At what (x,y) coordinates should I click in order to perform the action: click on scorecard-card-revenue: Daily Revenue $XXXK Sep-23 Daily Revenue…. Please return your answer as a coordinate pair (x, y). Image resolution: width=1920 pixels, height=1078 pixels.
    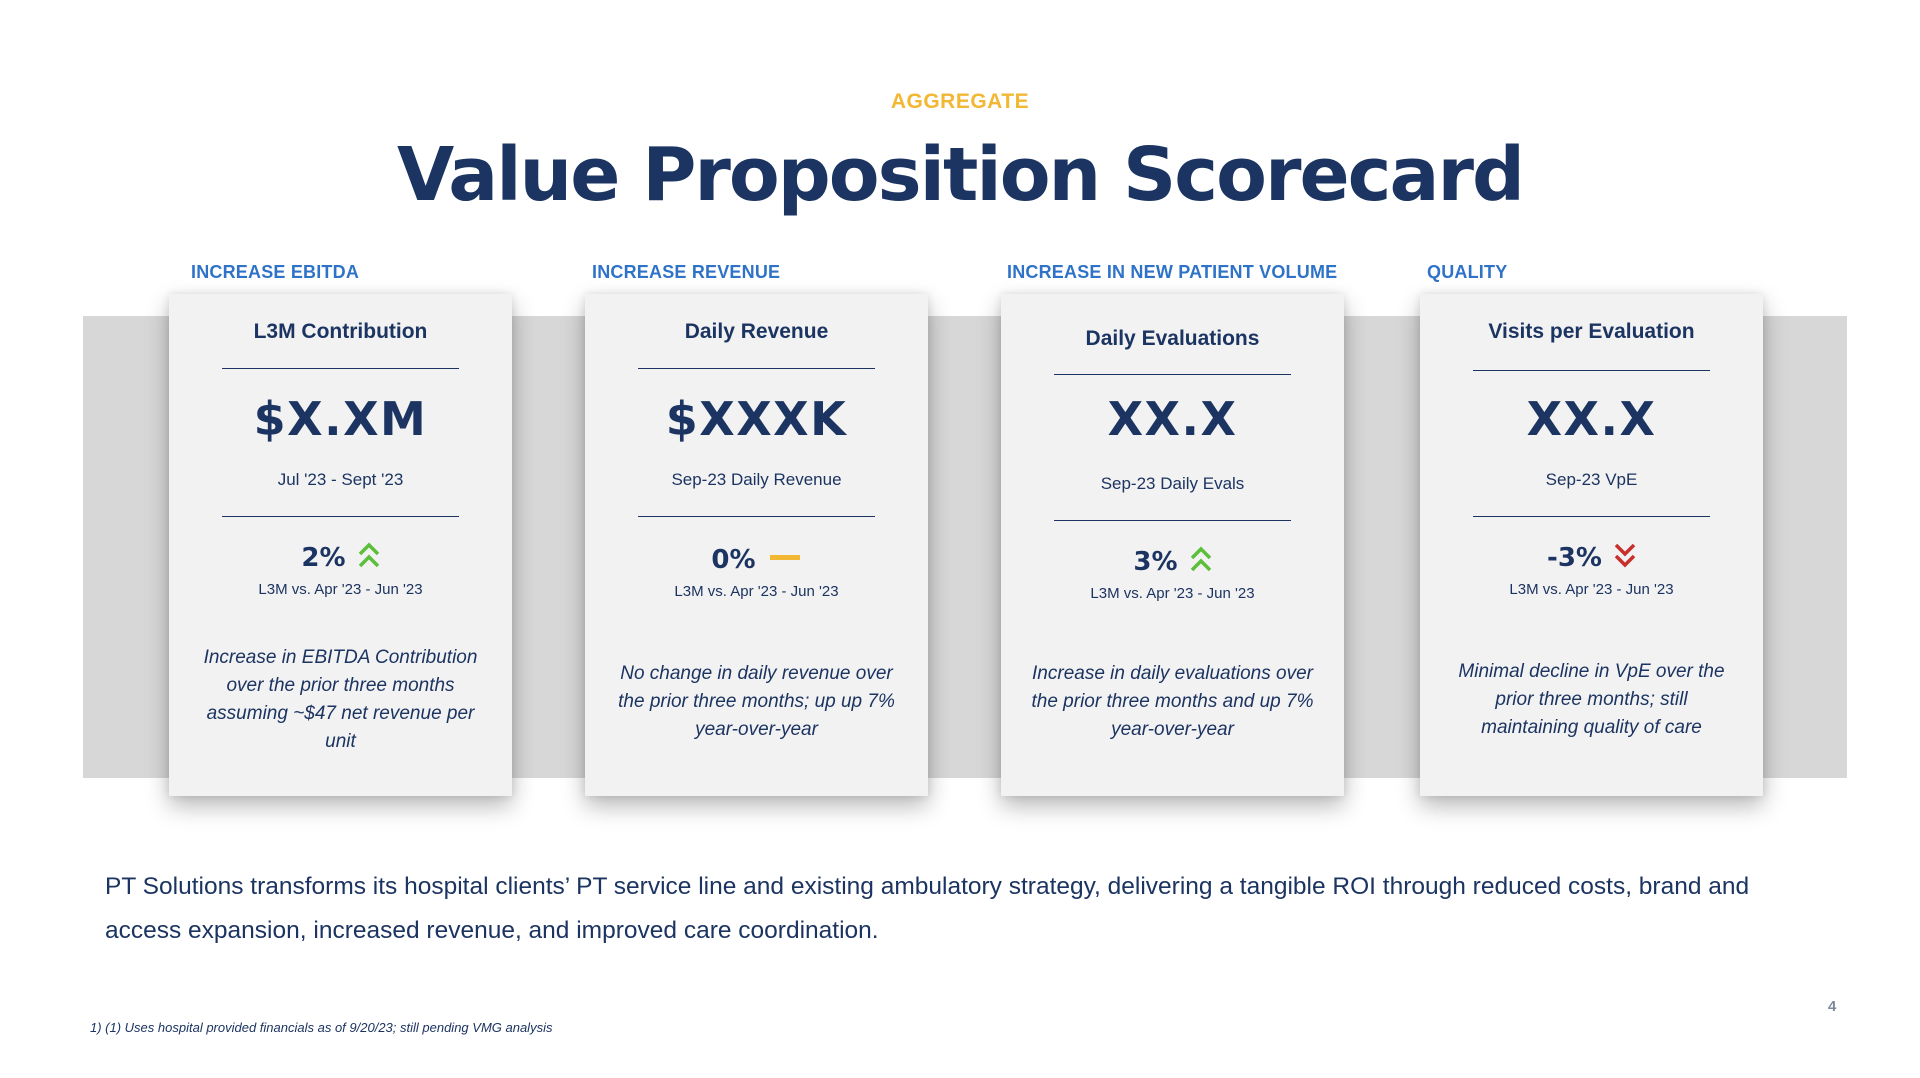
    Looking at the image, I should click on (756, 545).